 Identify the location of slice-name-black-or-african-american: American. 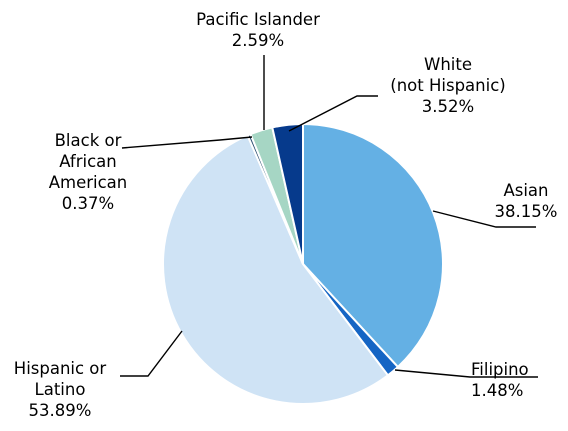
(88, 182).